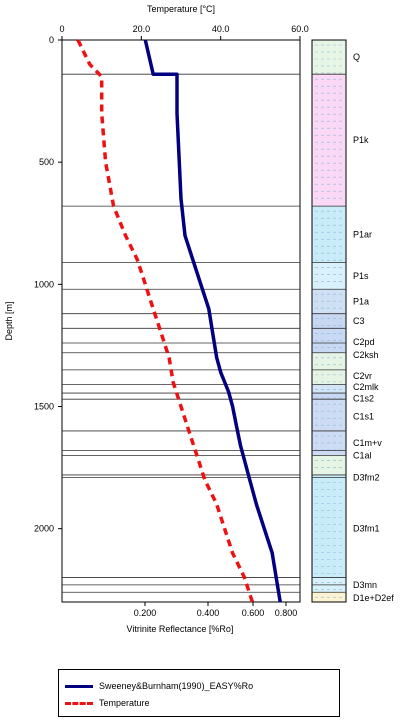  What do you see at coordinates (79, 686) in the screenshot?
I see `legend-swatch-solid` at bounding box center [79, 686].